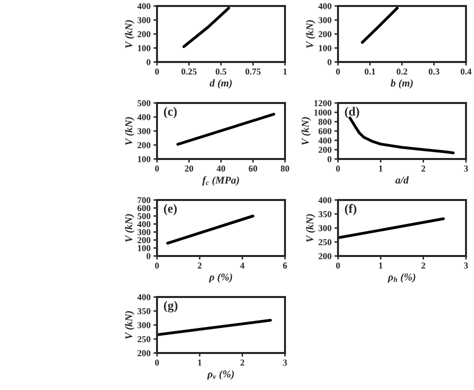  Describe the element at coordinates (323, 112) in the screenshot. I see `y-tick-label: 1000` at that location.